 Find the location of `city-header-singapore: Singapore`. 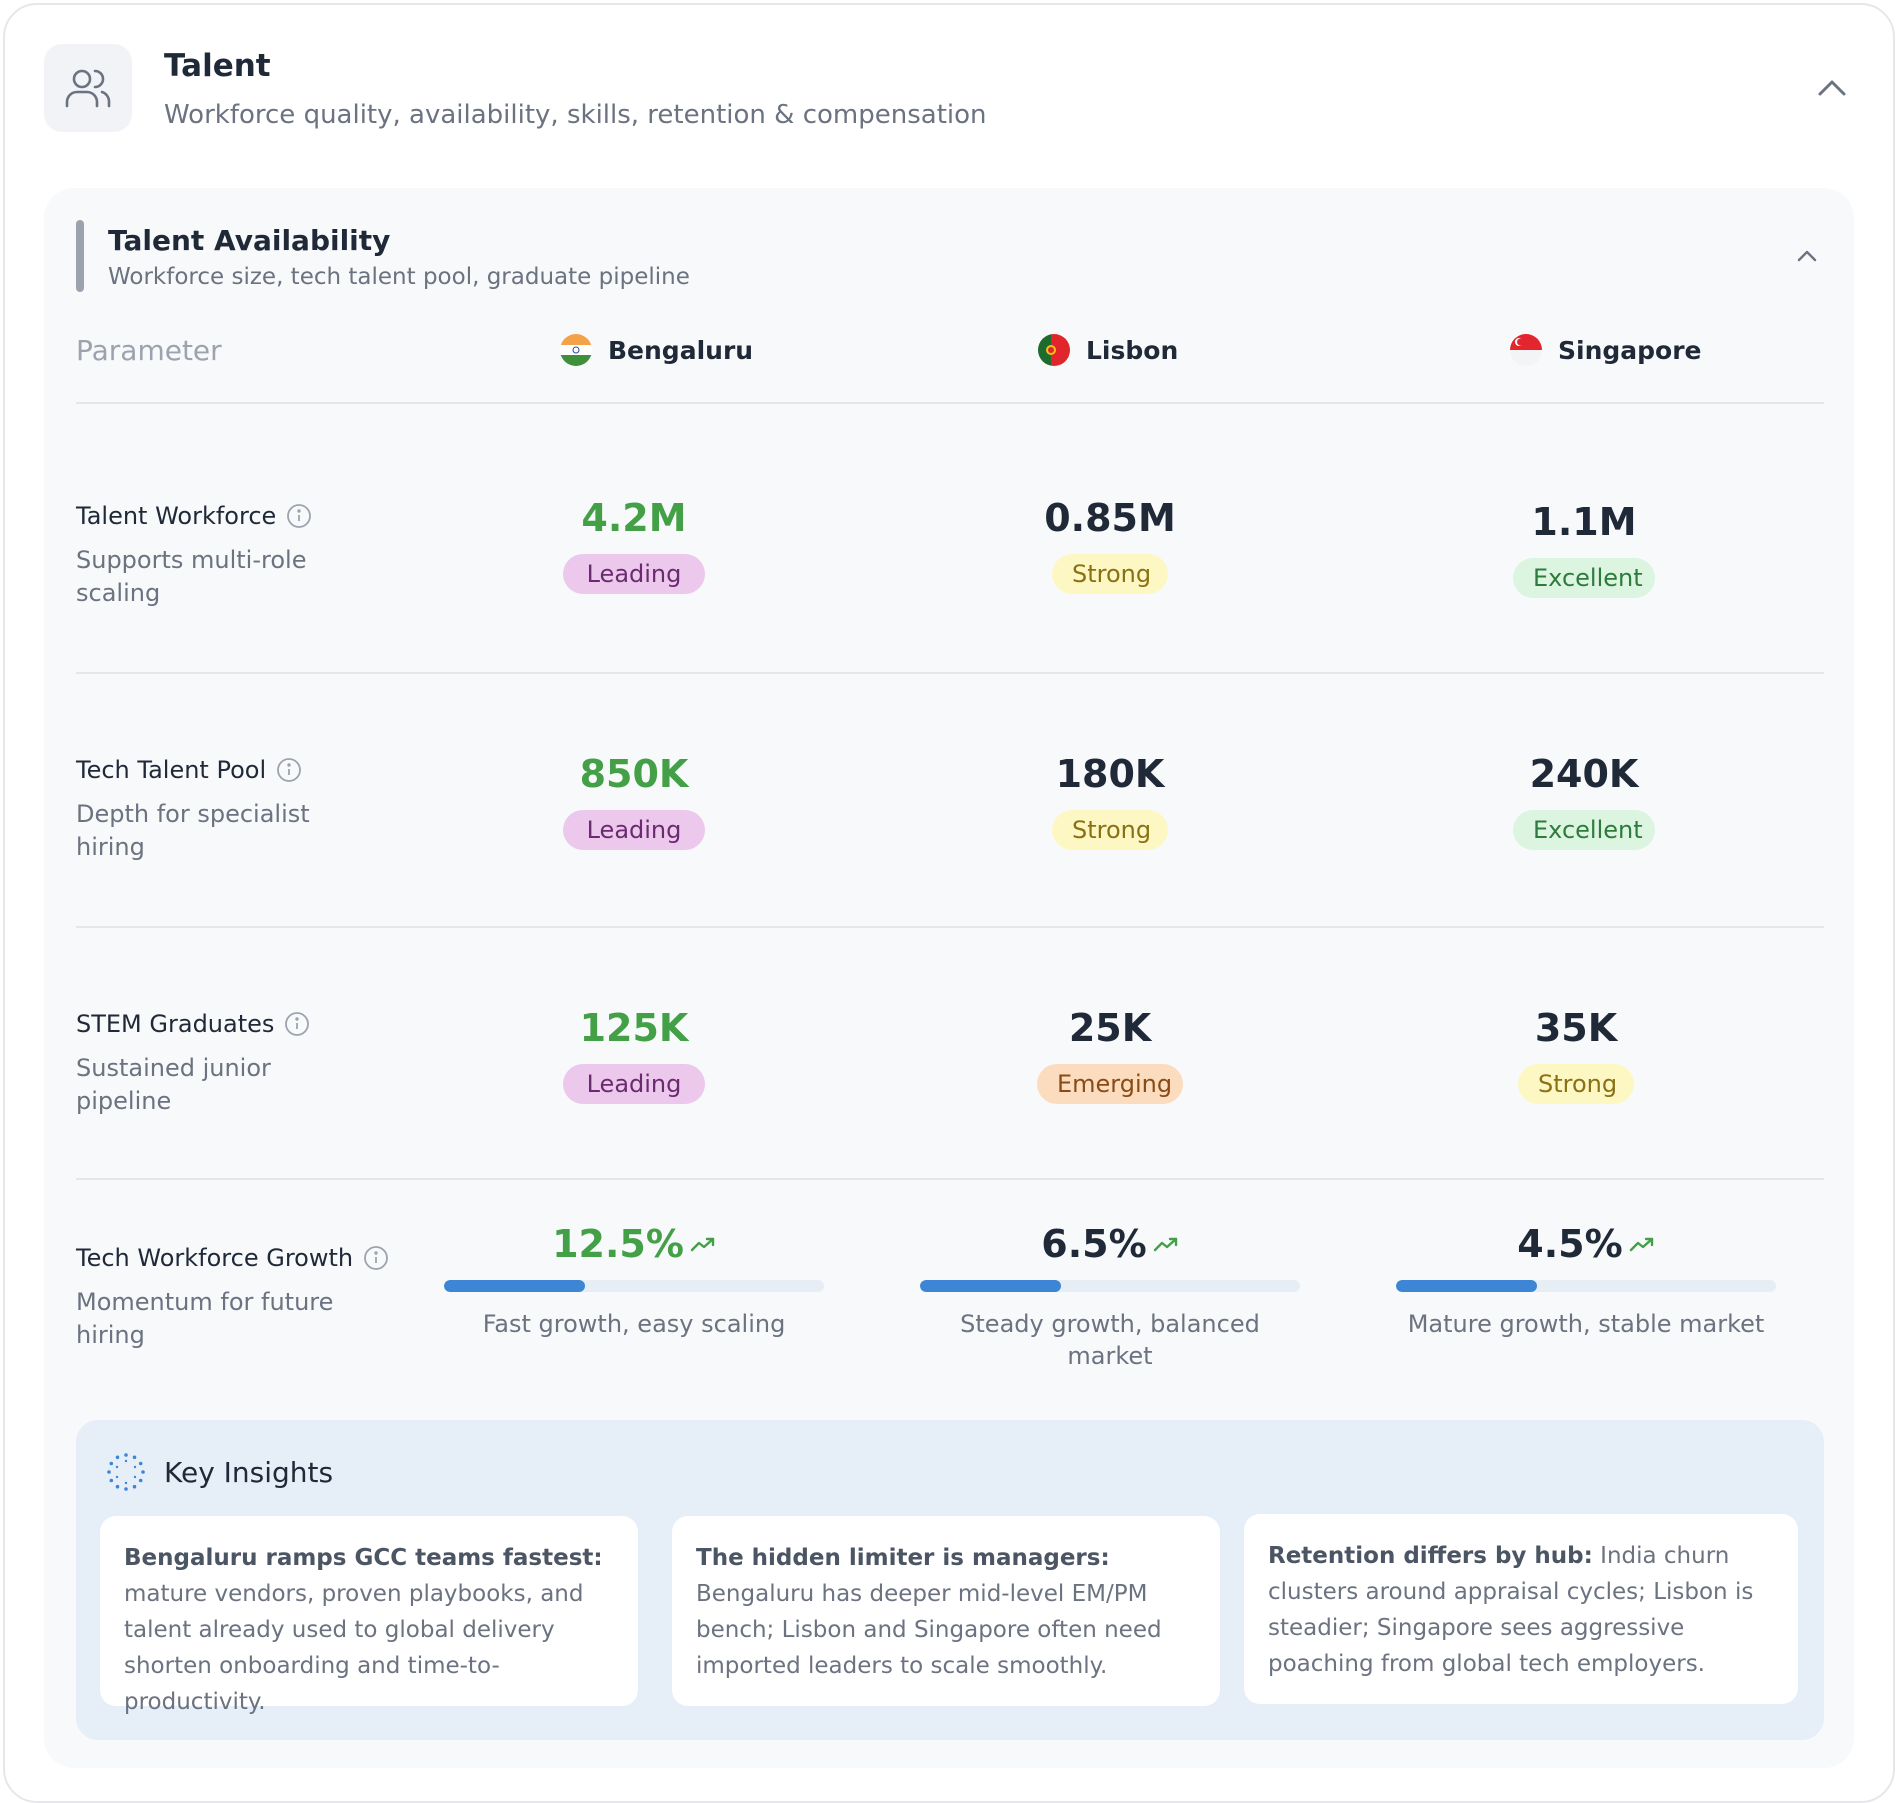

city-header-singapore: Singapore is located at coordinates (1606, 350).